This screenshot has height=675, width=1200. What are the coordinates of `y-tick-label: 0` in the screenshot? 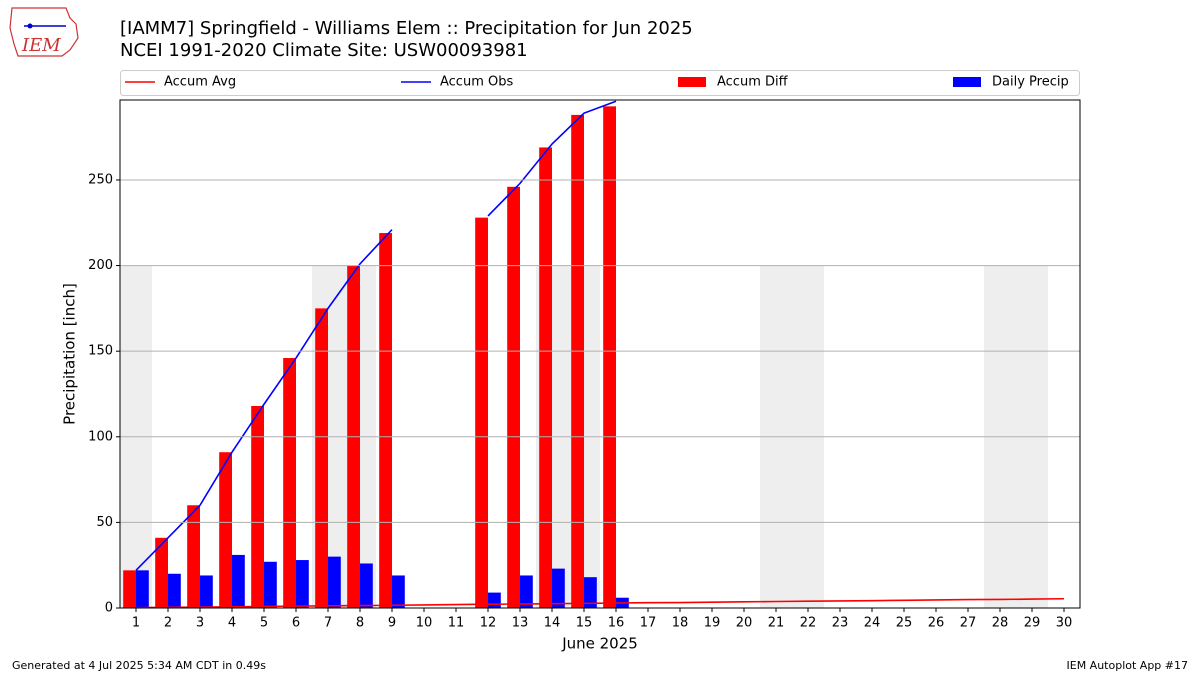 It's located at (109, 608).